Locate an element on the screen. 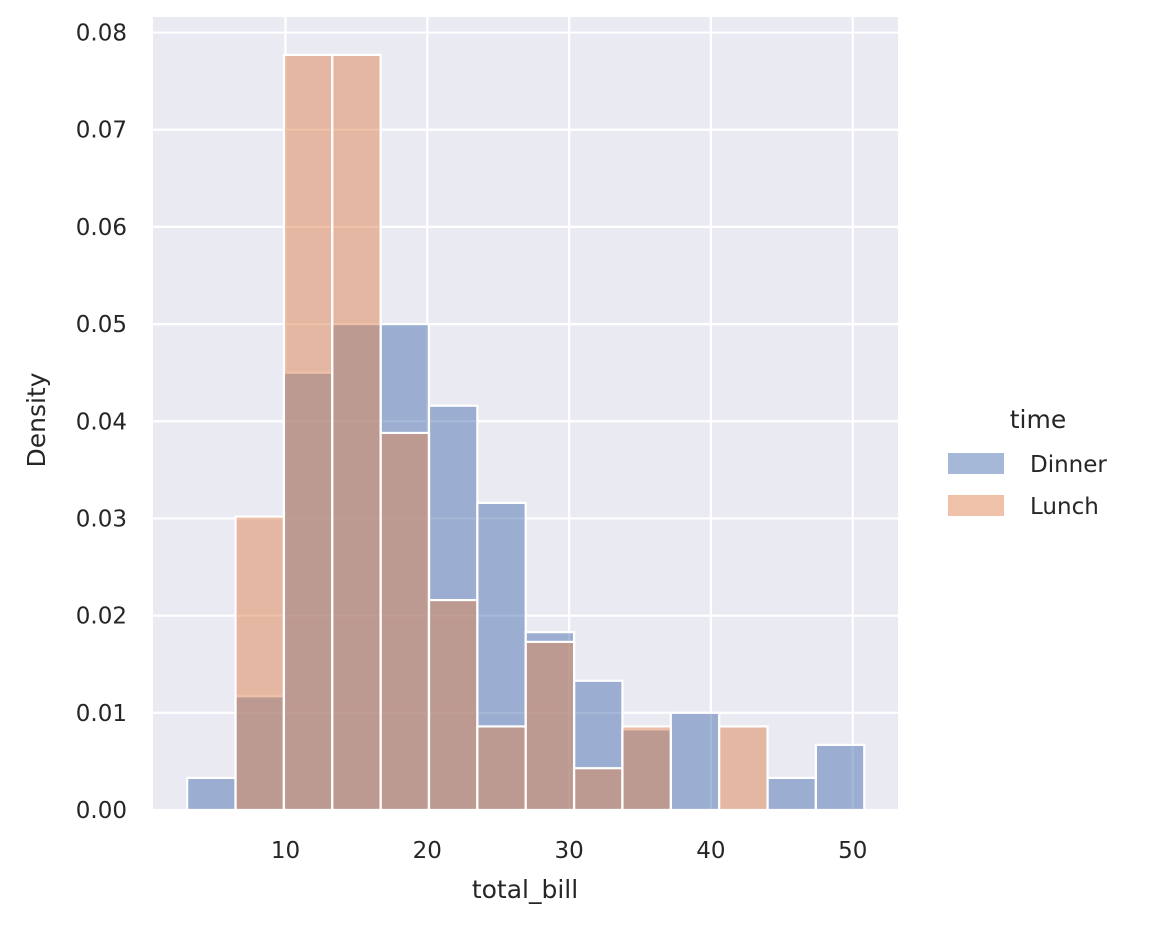  legend-swatch-dinner is located at coordinates (976, 463).